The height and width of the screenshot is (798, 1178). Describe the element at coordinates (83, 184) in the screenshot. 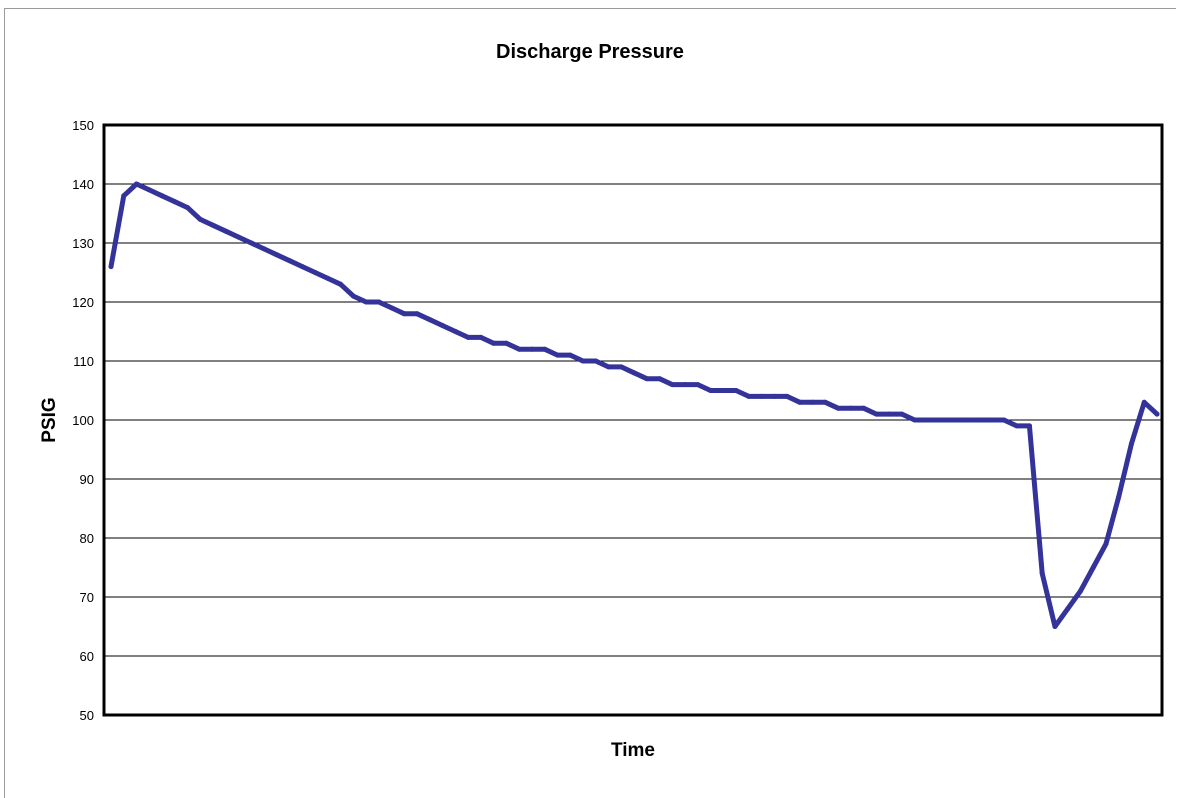

I see `y-tick-label: 140` at that location.